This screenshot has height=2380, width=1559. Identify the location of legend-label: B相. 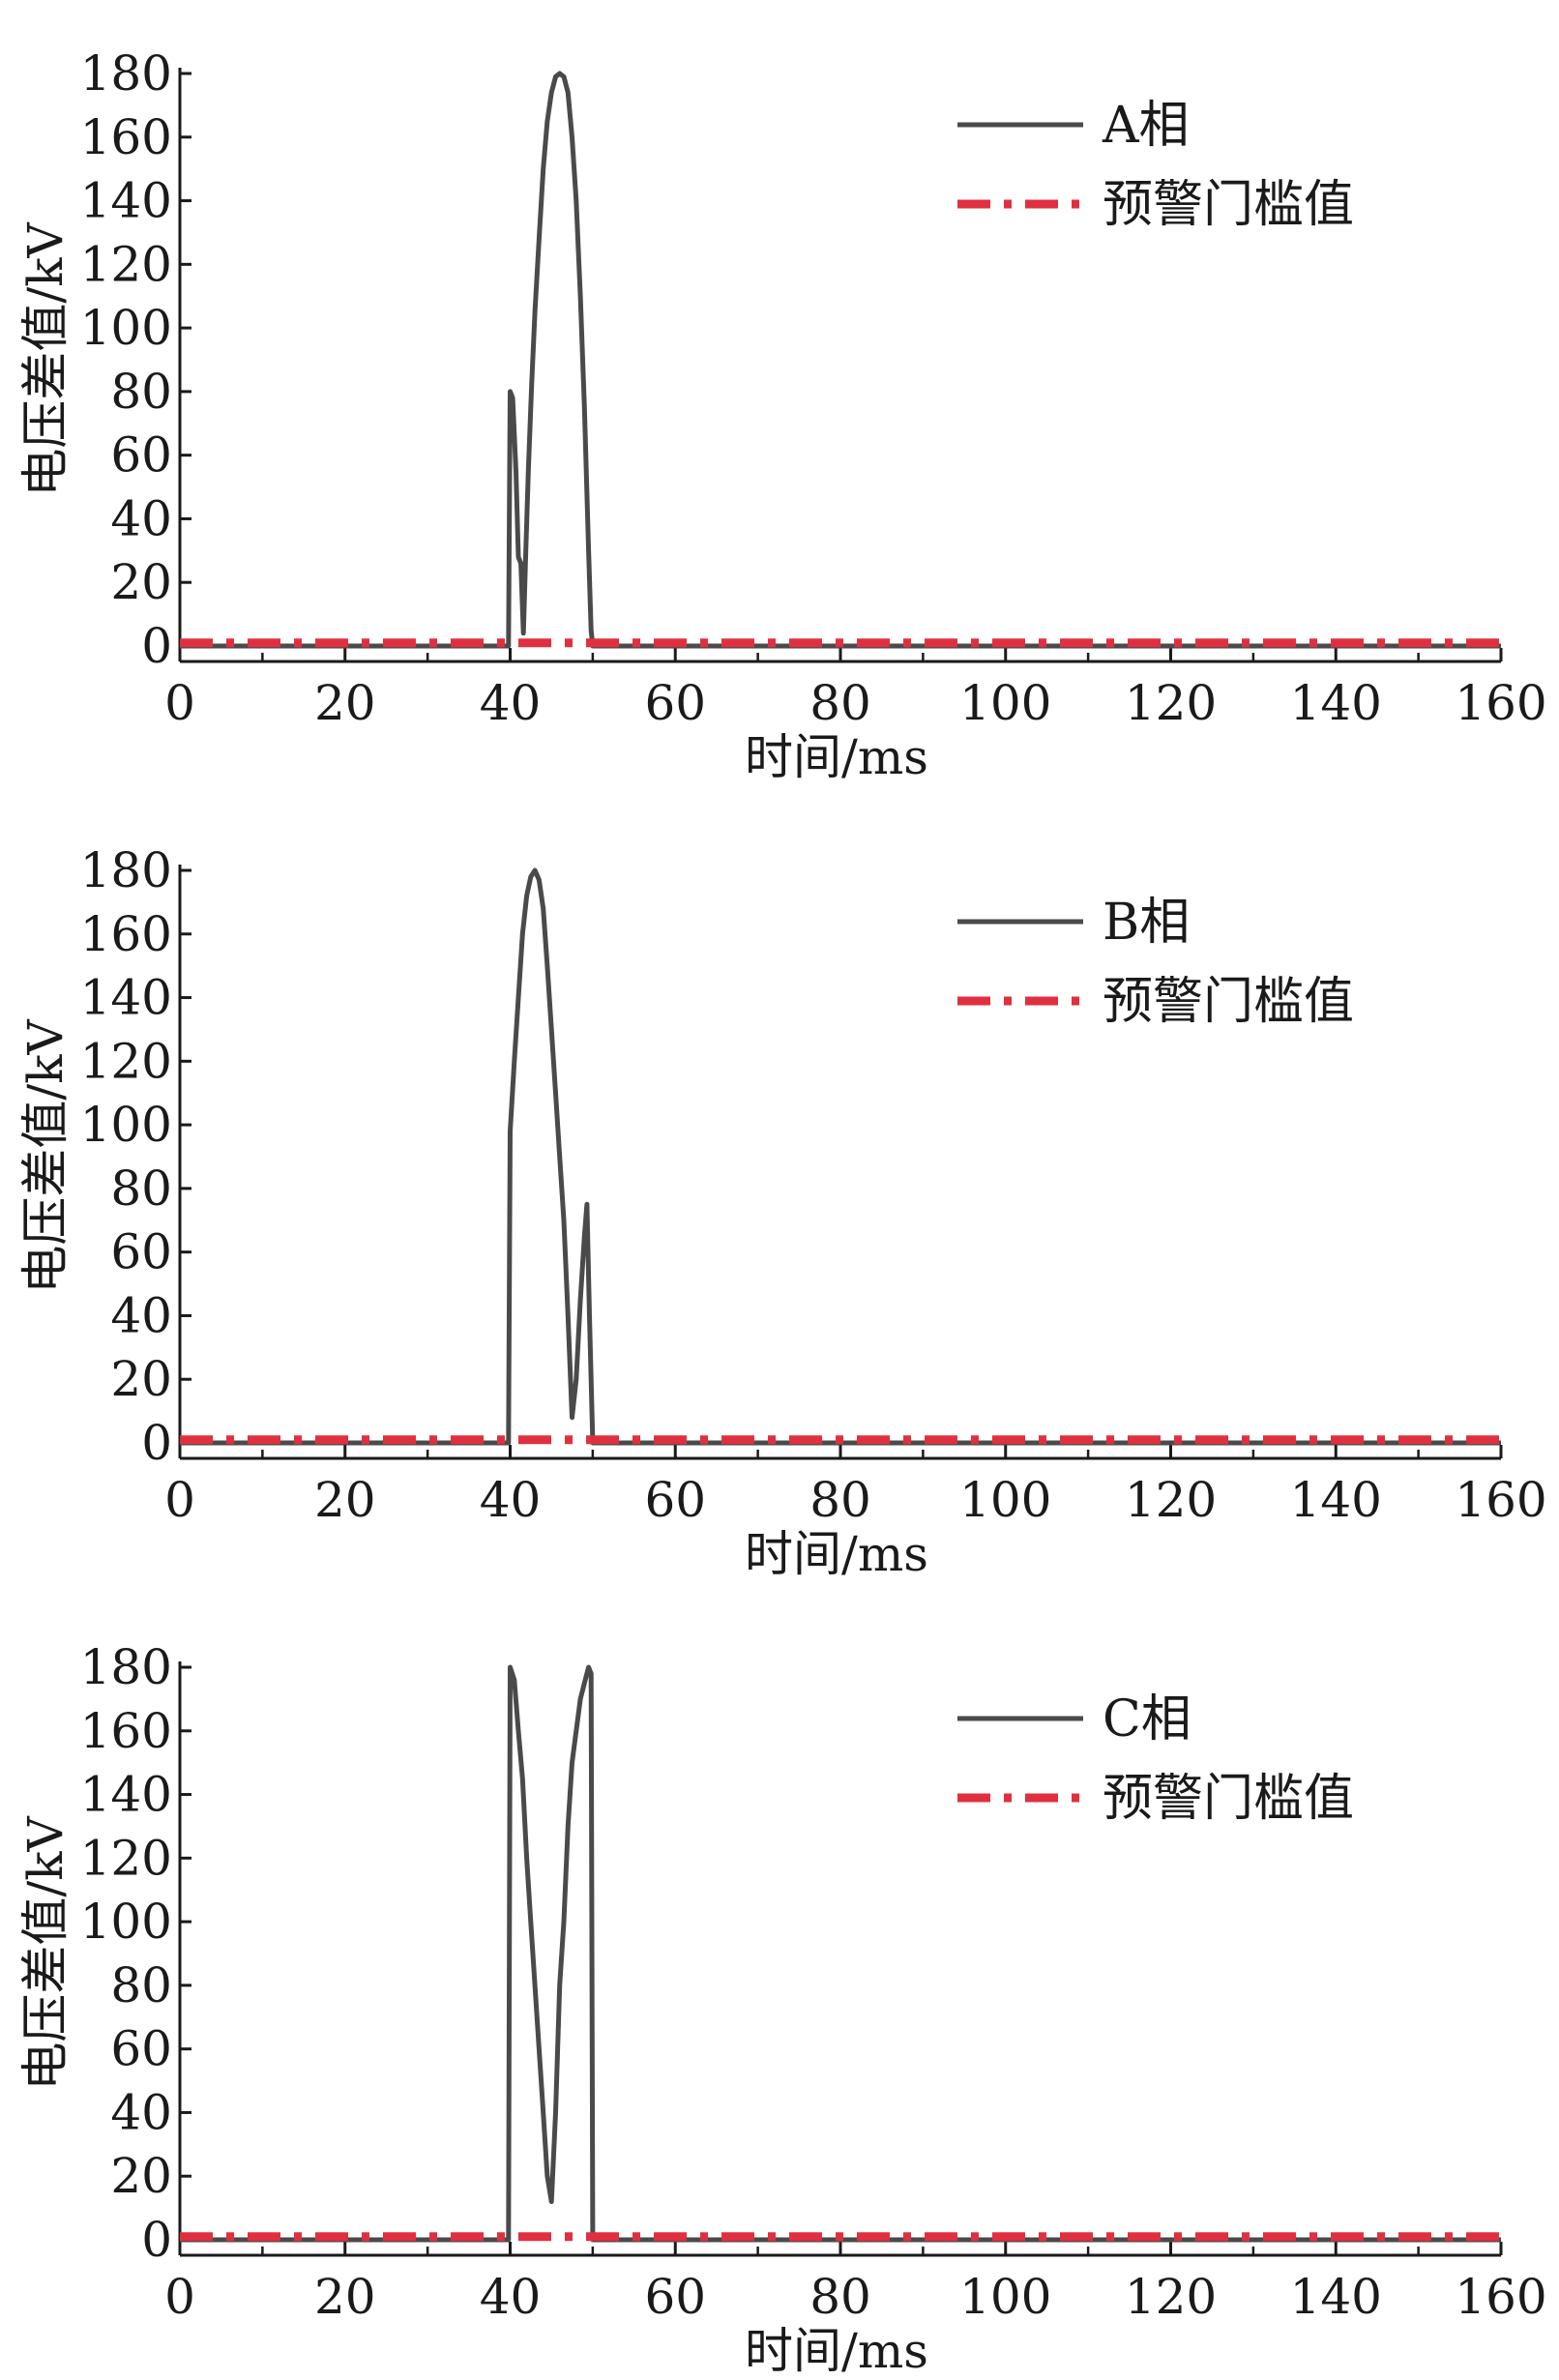
(1146, 923).